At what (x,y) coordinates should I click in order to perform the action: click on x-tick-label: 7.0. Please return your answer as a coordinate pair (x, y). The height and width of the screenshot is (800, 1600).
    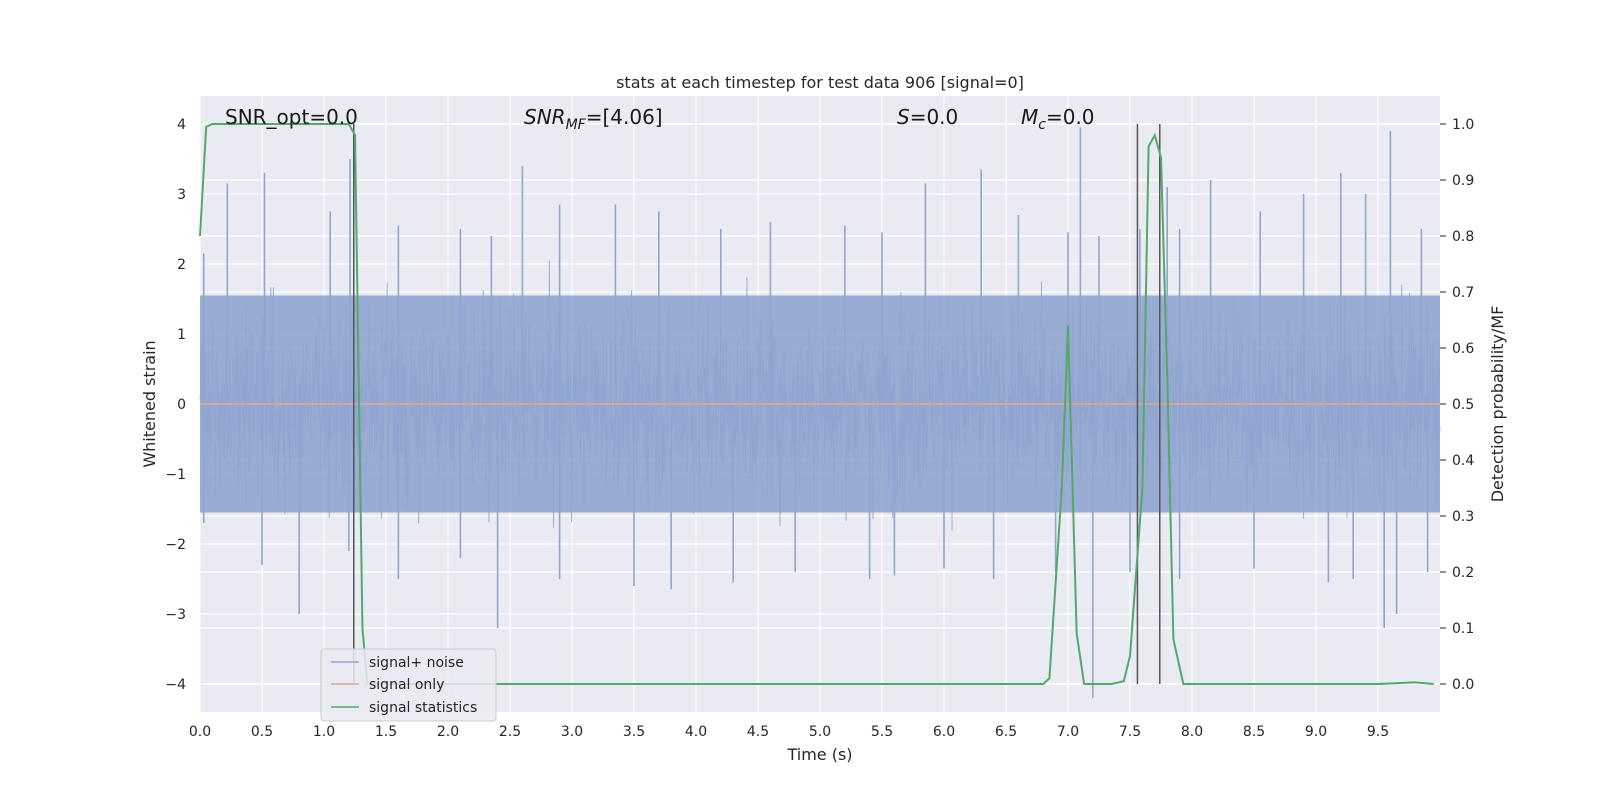
    Looking at the image, I should click on (1068, 732).